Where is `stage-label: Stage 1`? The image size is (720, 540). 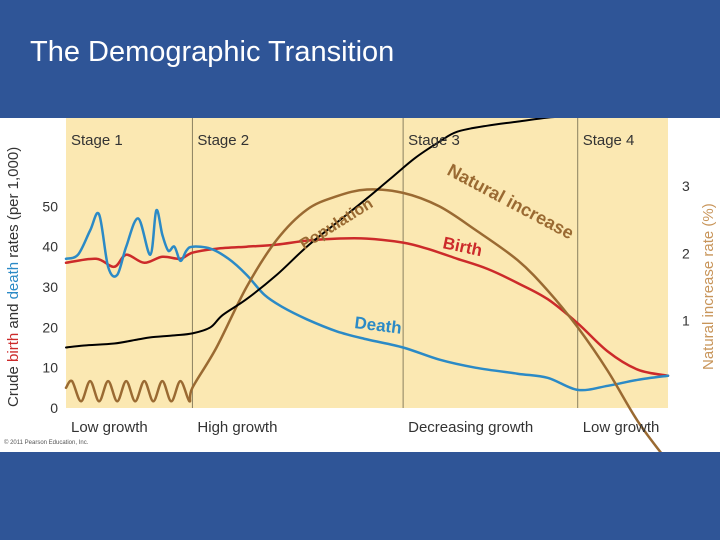 stage-label: Stage 1 is located at coordinates (97, 140).